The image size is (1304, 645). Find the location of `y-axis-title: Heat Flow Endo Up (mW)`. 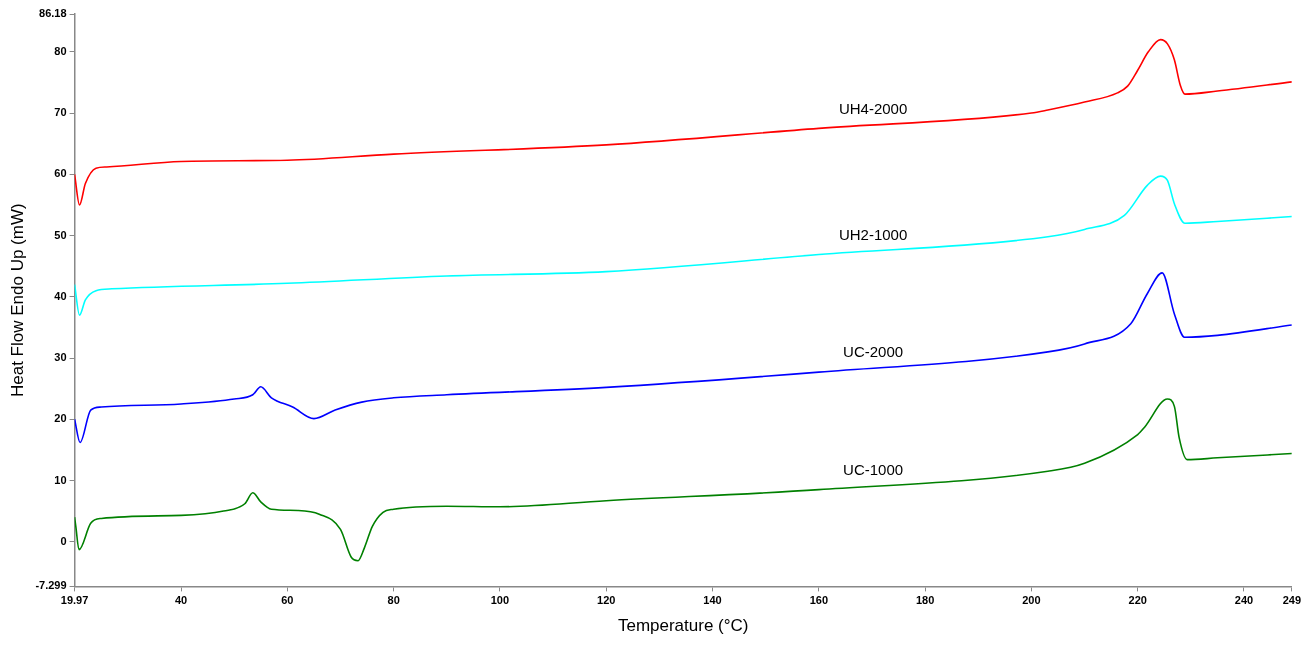

y-axis-title: Heat Flow Endo Up (mW) is located at coordinates (17, 300).